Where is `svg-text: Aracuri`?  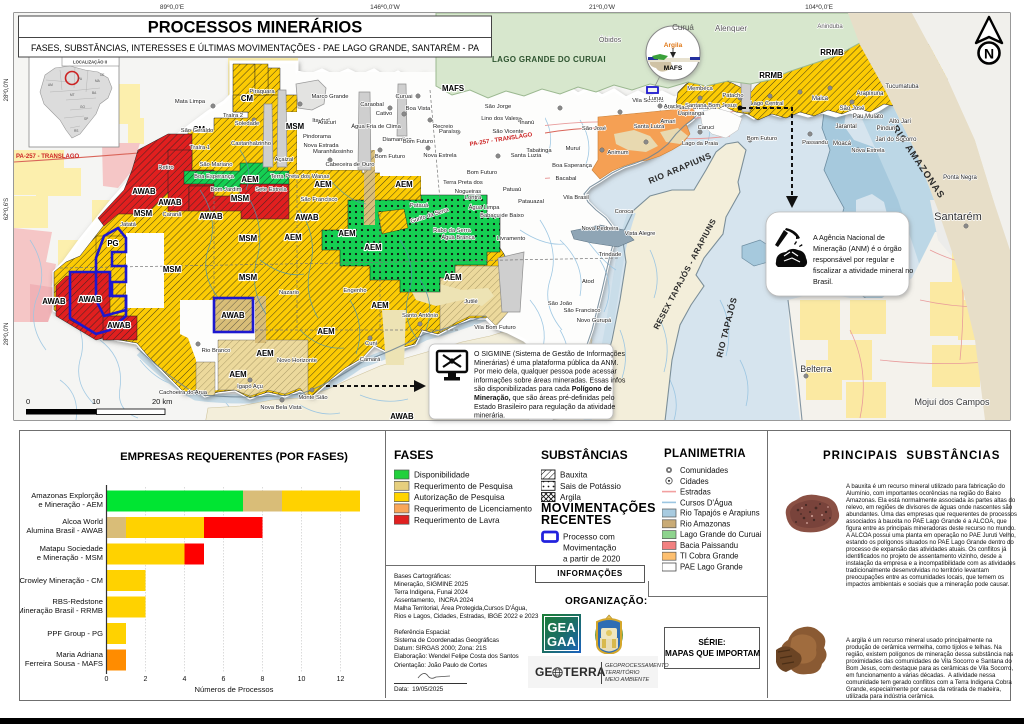 svg-text: Aracuri is located at coordinates (327, 123).